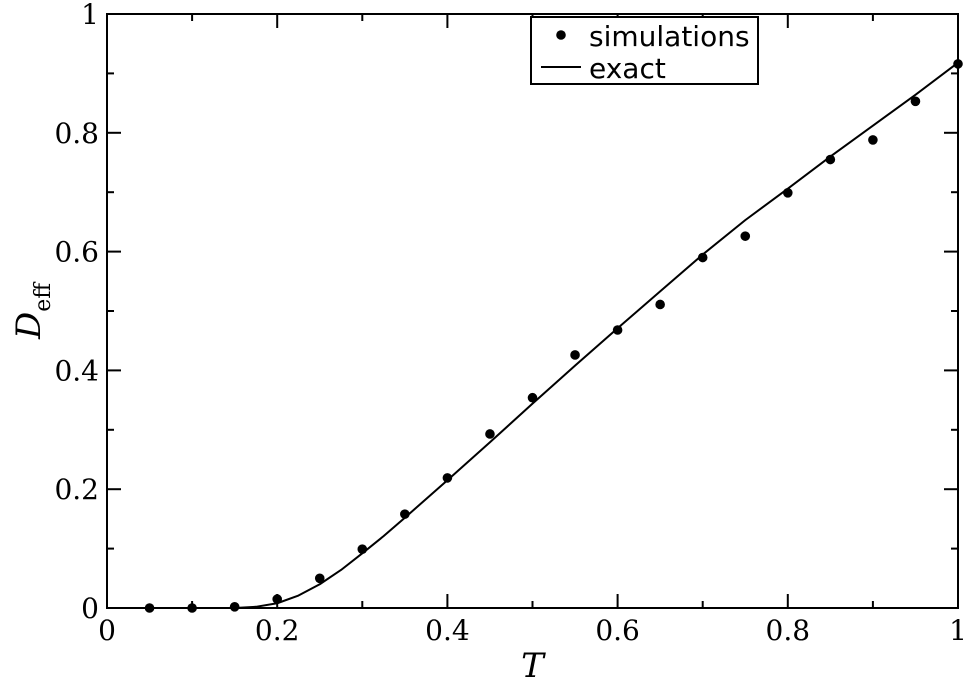 This screenshot has height=679, width=966. What do you see at coordinates (107, 630) in the screenshot?
I see `x-tick-label: 0` at bounding box center [107, 630].